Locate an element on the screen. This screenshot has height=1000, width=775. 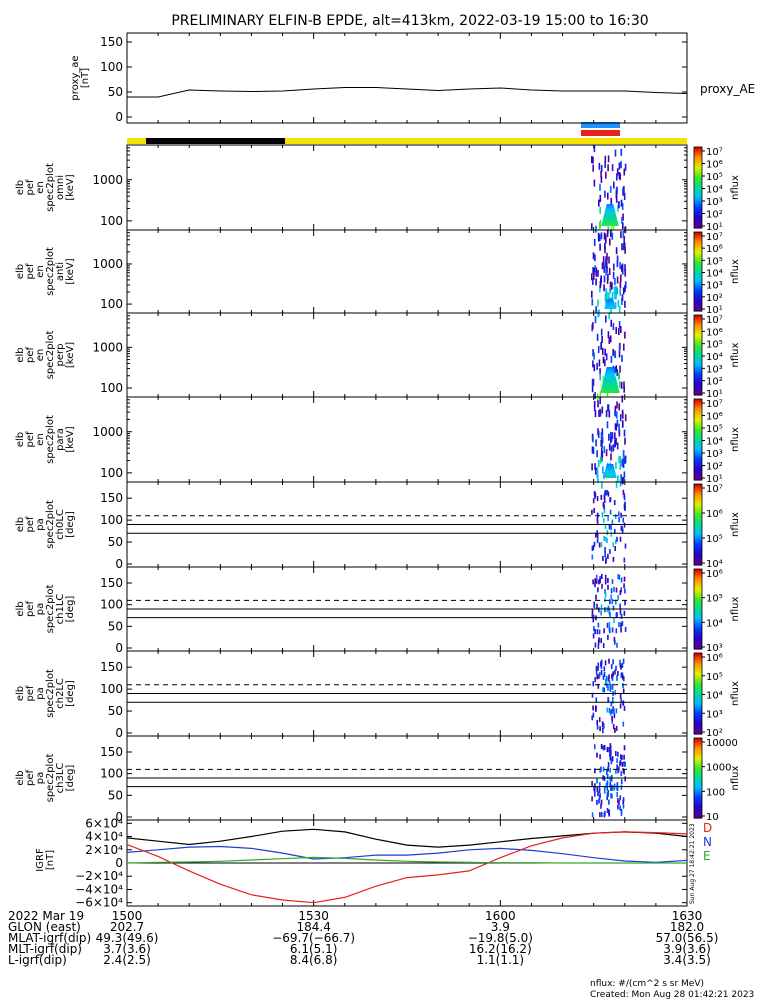
y-axis-label: elbpefenspec2plotomni[keV] is located at coordinates (45, 187).